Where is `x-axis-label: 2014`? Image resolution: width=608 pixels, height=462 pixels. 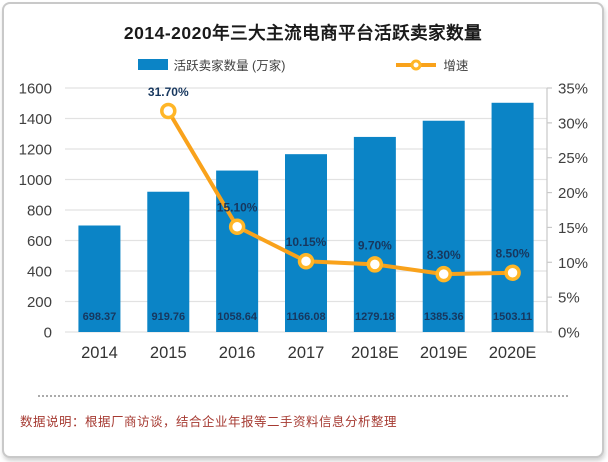 x-axis-label: 2014 is located at coordinates (99, 353).